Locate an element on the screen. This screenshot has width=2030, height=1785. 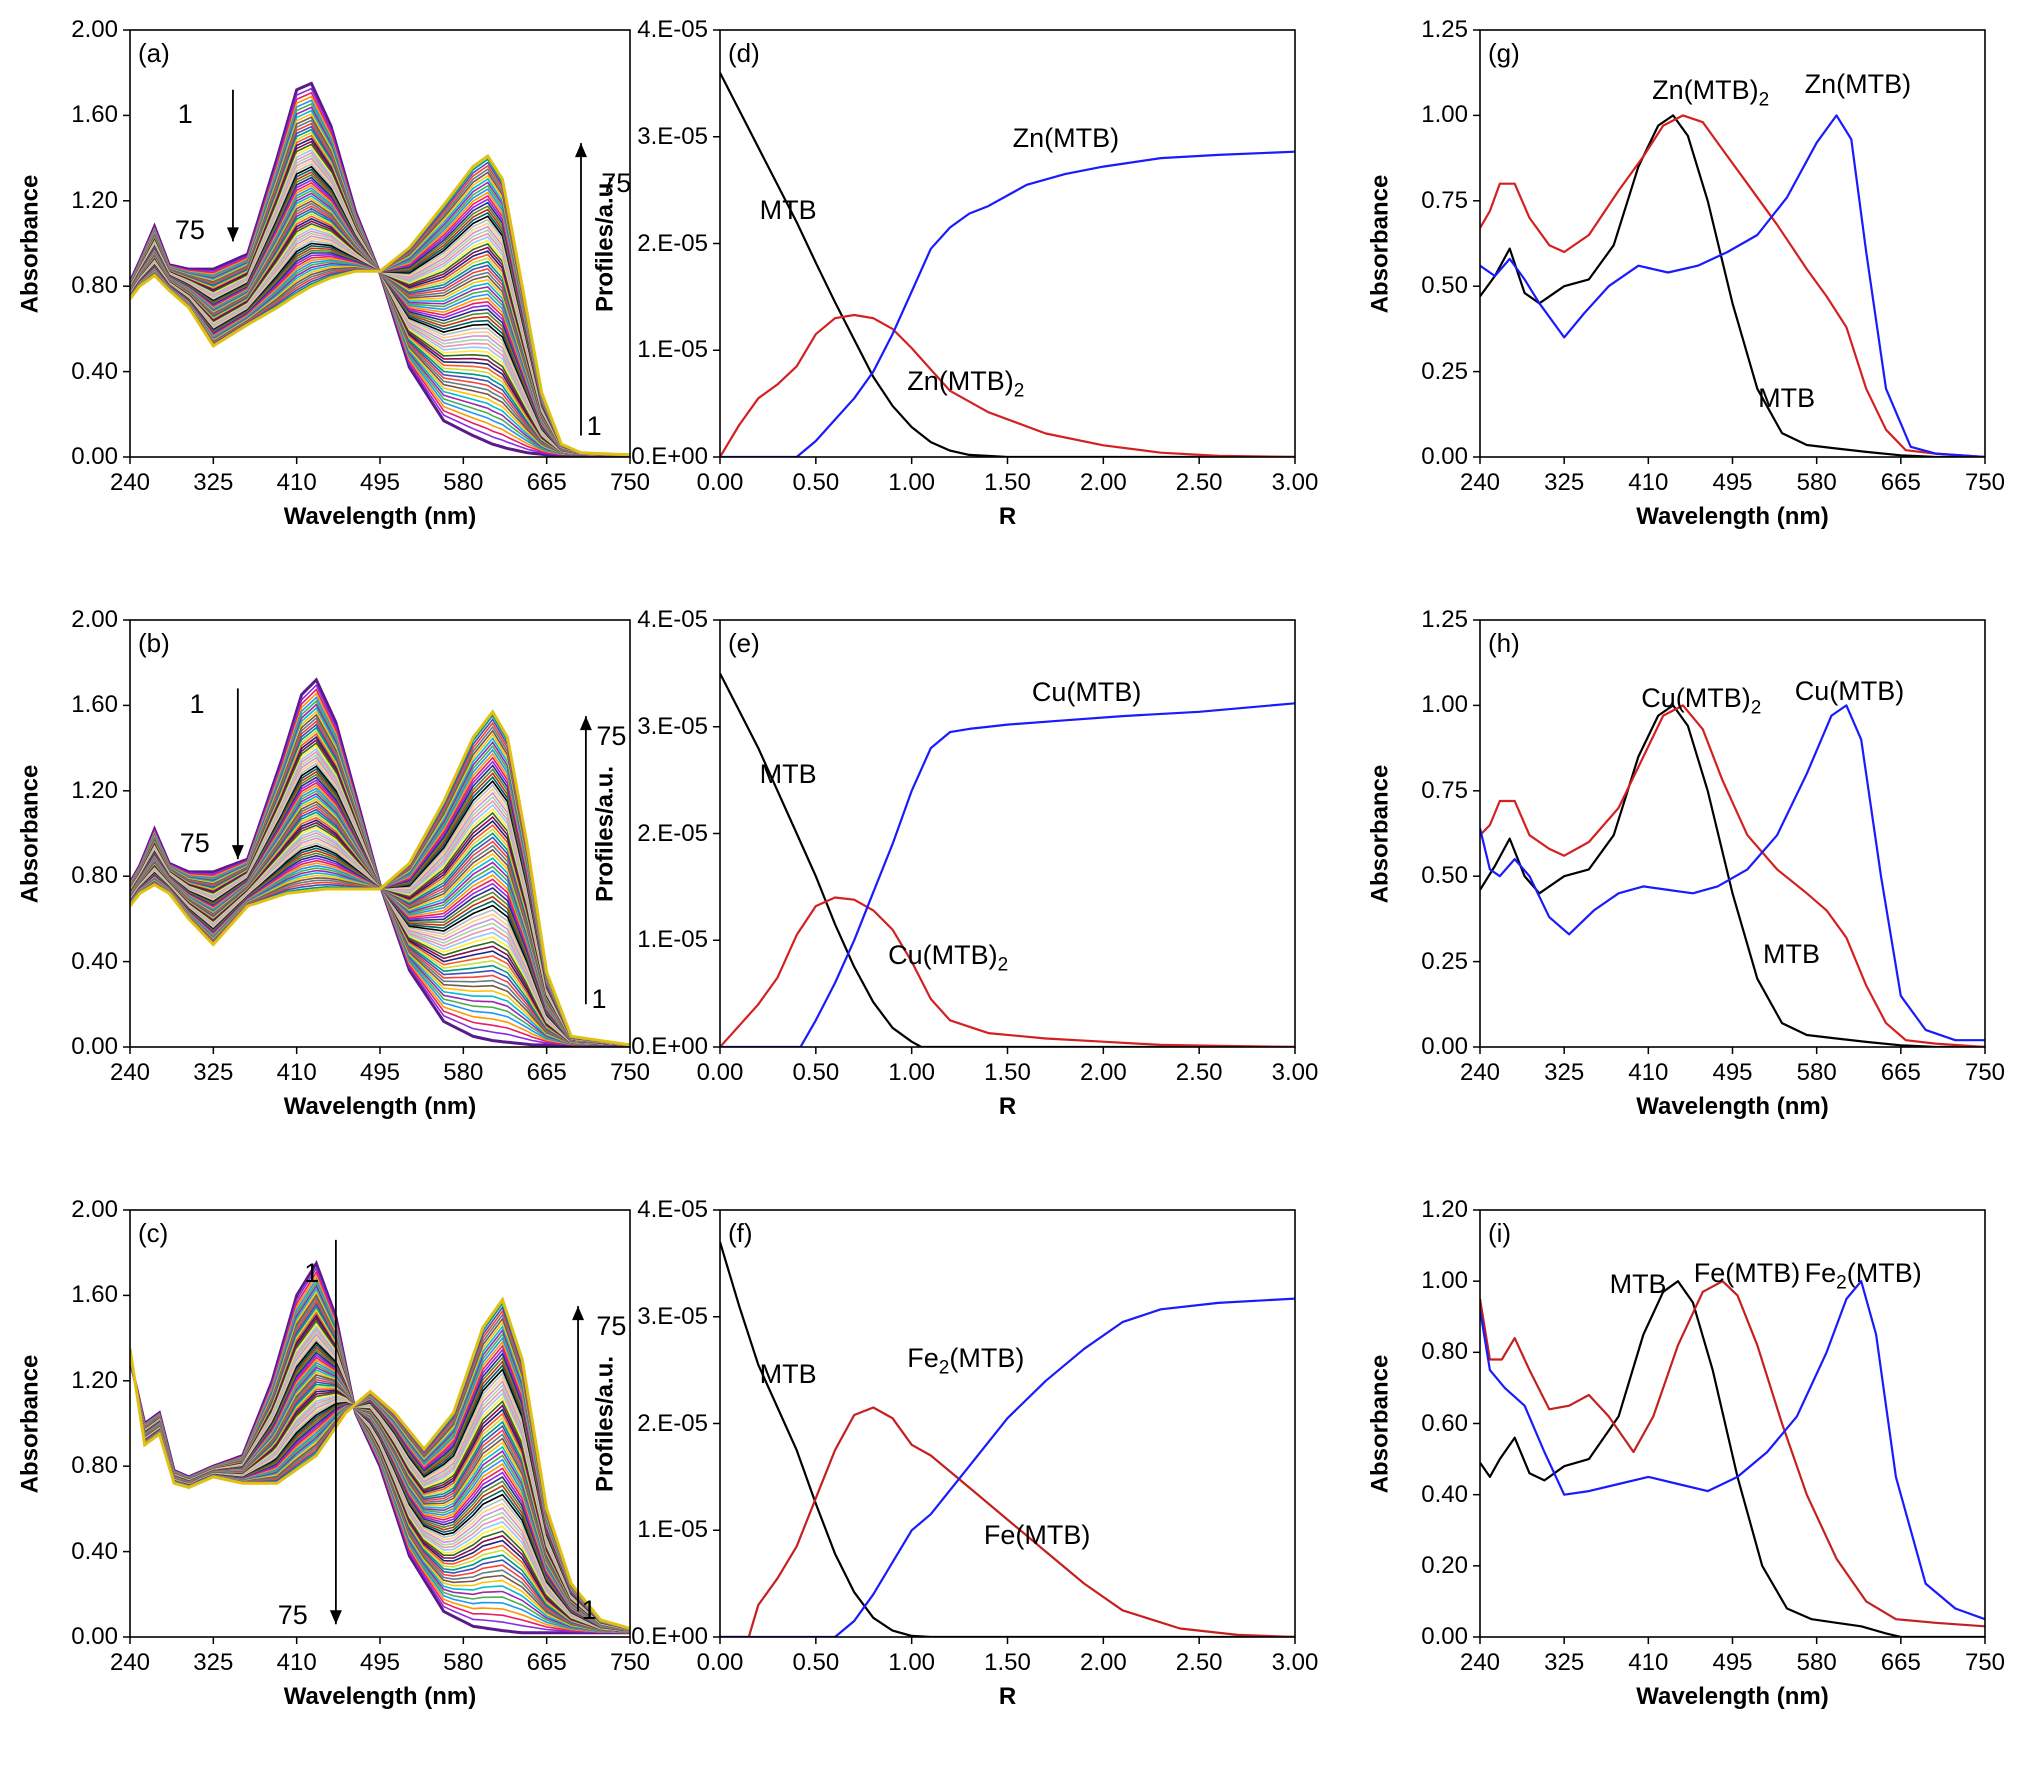
plot-frame-b is located at coordinates (380, 833).